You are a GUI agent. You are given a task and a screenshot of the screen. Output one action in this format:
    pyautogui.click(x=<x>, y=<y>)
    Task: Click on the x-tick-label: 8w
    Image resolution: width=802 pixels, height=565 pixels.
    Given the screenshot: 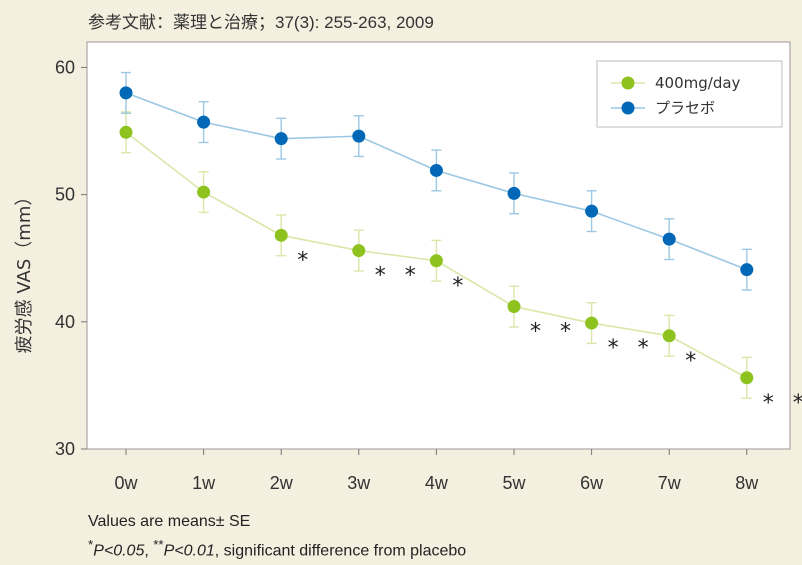 What is the action you would take?
    pyautogui.click(x=747, y=483)
    